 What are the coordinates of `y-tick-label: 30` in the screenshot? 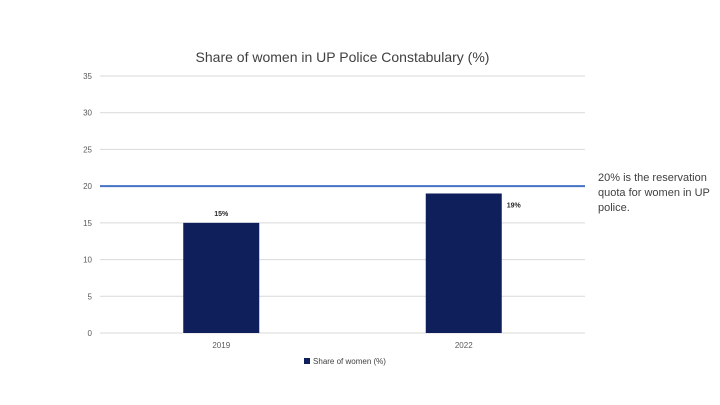 It's located at (87, 113).